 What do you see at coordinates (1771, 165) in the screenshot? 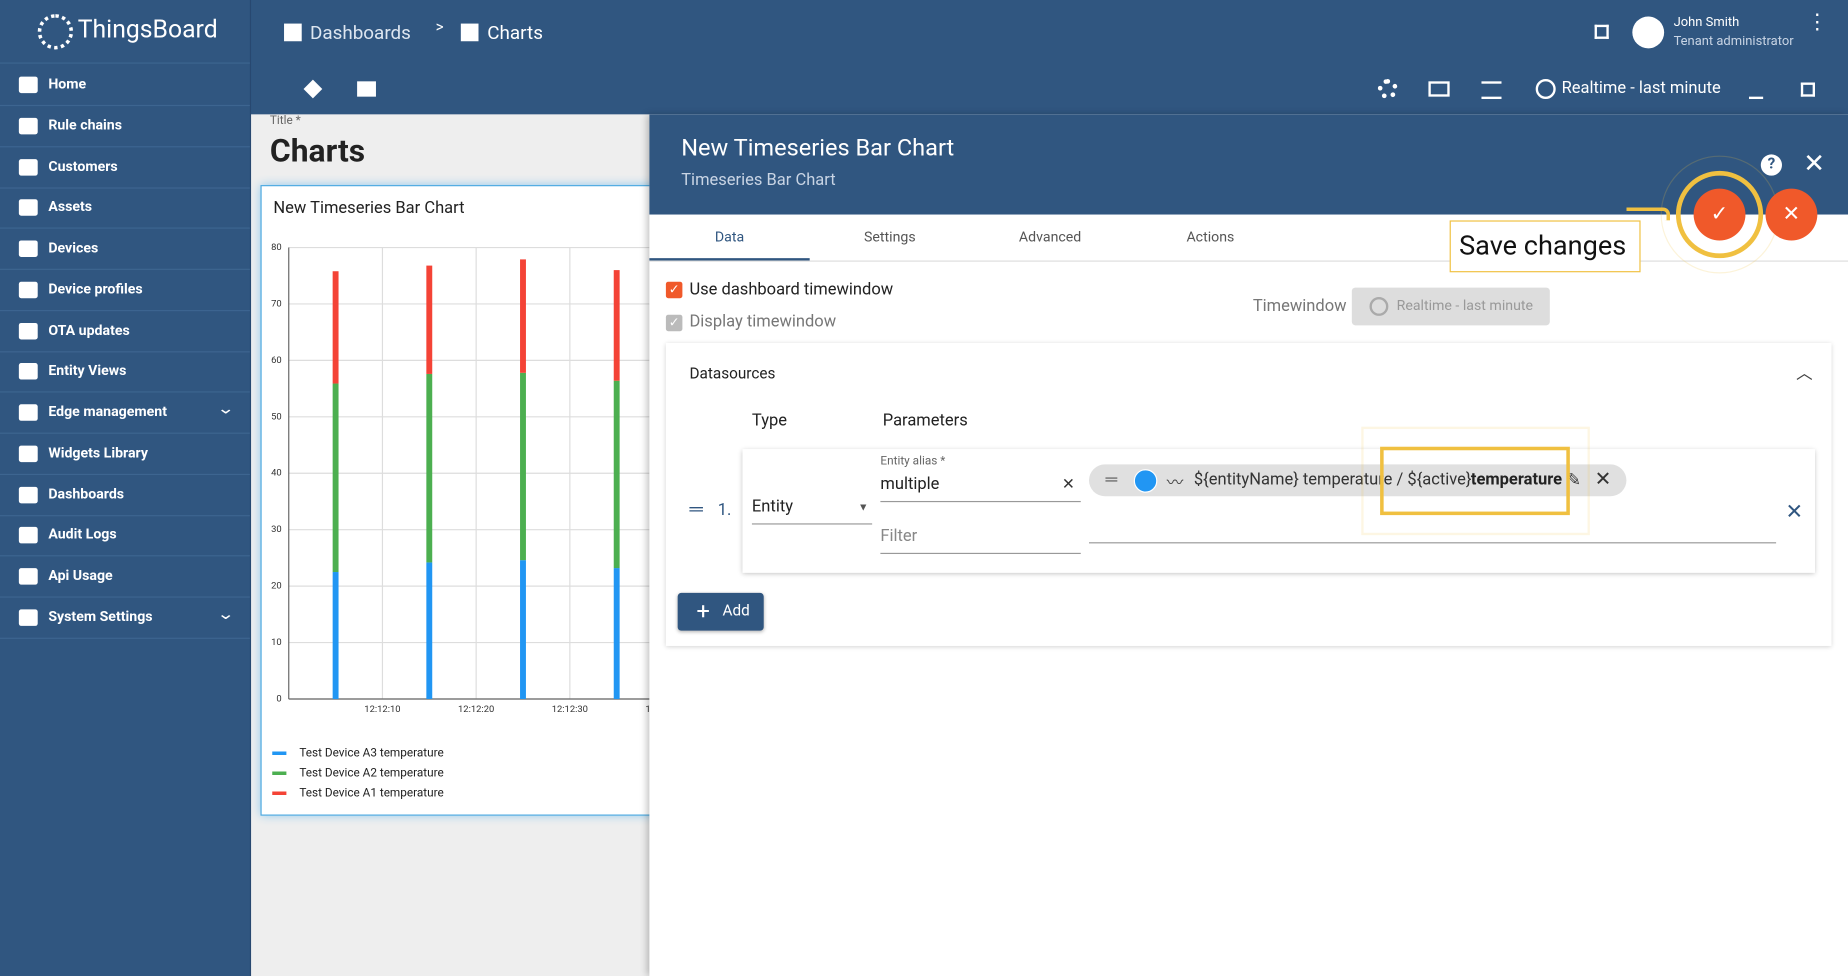
I see `help-button: ?` at bounding box center [1771, 165].